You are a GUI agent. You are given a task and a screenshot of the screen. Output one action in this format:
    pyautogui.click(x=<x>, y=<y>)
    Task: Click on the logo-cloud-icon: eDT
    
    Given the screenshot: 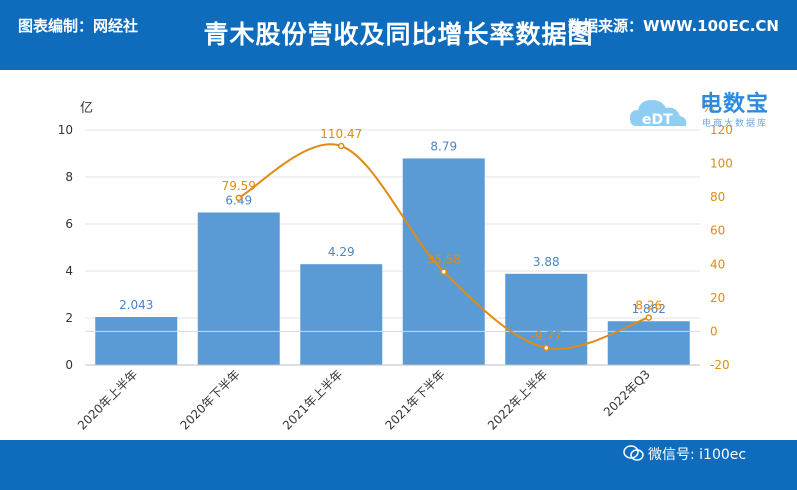 What is the action you would take?
    pyautogui.click(x=658, y=114)
    